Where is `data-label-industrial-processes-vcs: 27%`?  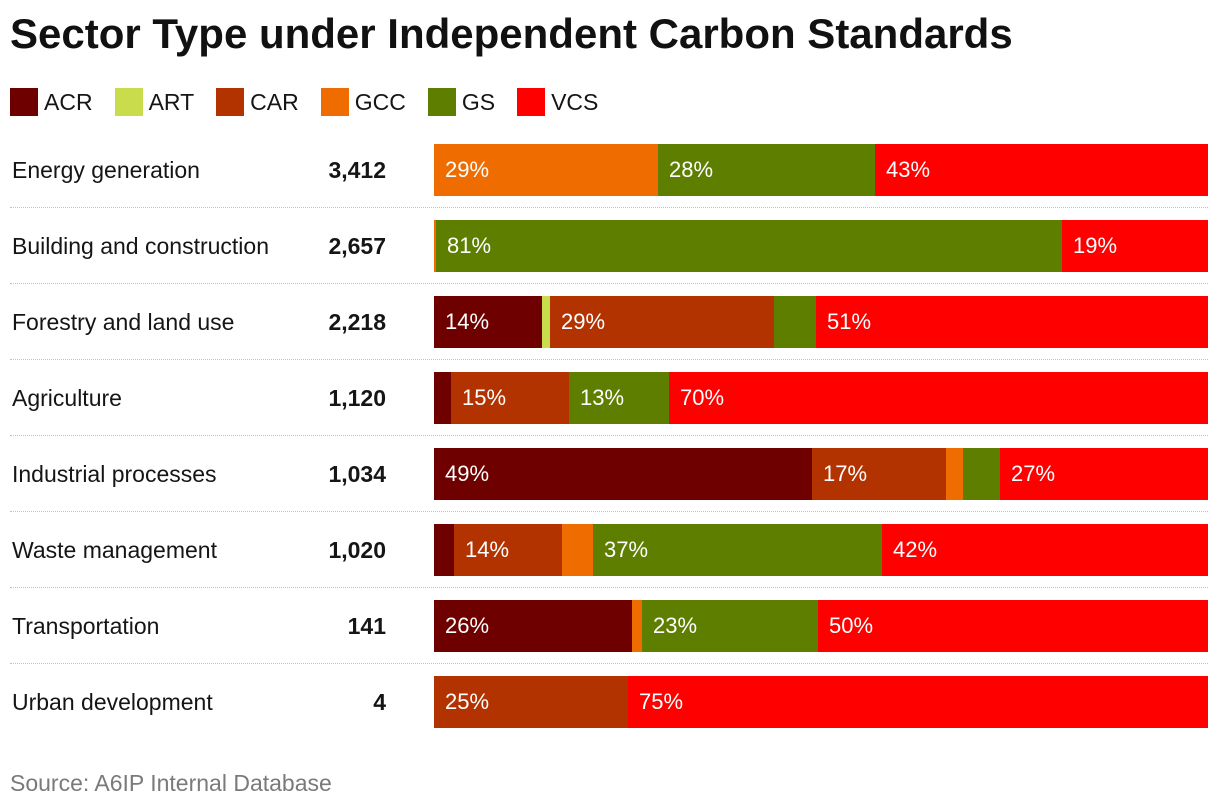 data-label-industrial-processes-vcs: 27% is located at coordinates (1033, 473).